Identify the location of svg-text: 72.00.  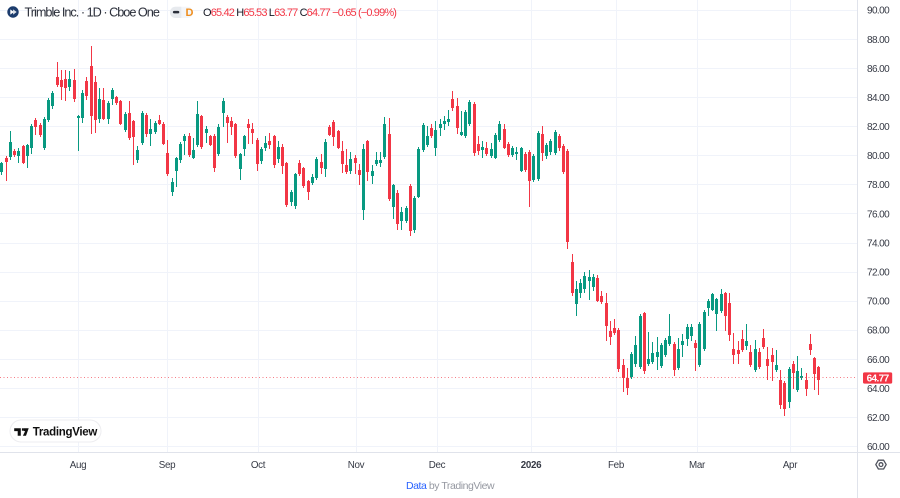
(878, 273).